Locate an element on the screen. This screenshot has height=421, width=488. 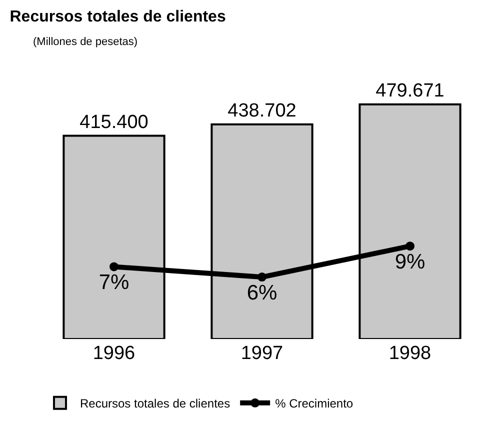
data-label: 6% is located at coordinates (262, 292).